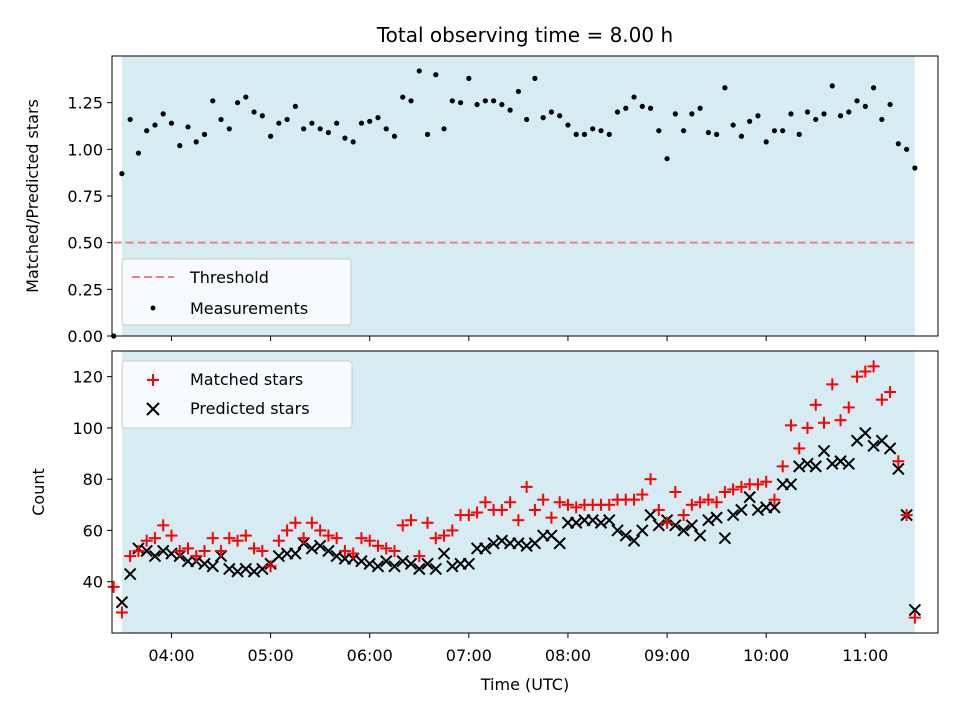  I want to click on legend-matched-label: Matched stars, so click(246, 379).